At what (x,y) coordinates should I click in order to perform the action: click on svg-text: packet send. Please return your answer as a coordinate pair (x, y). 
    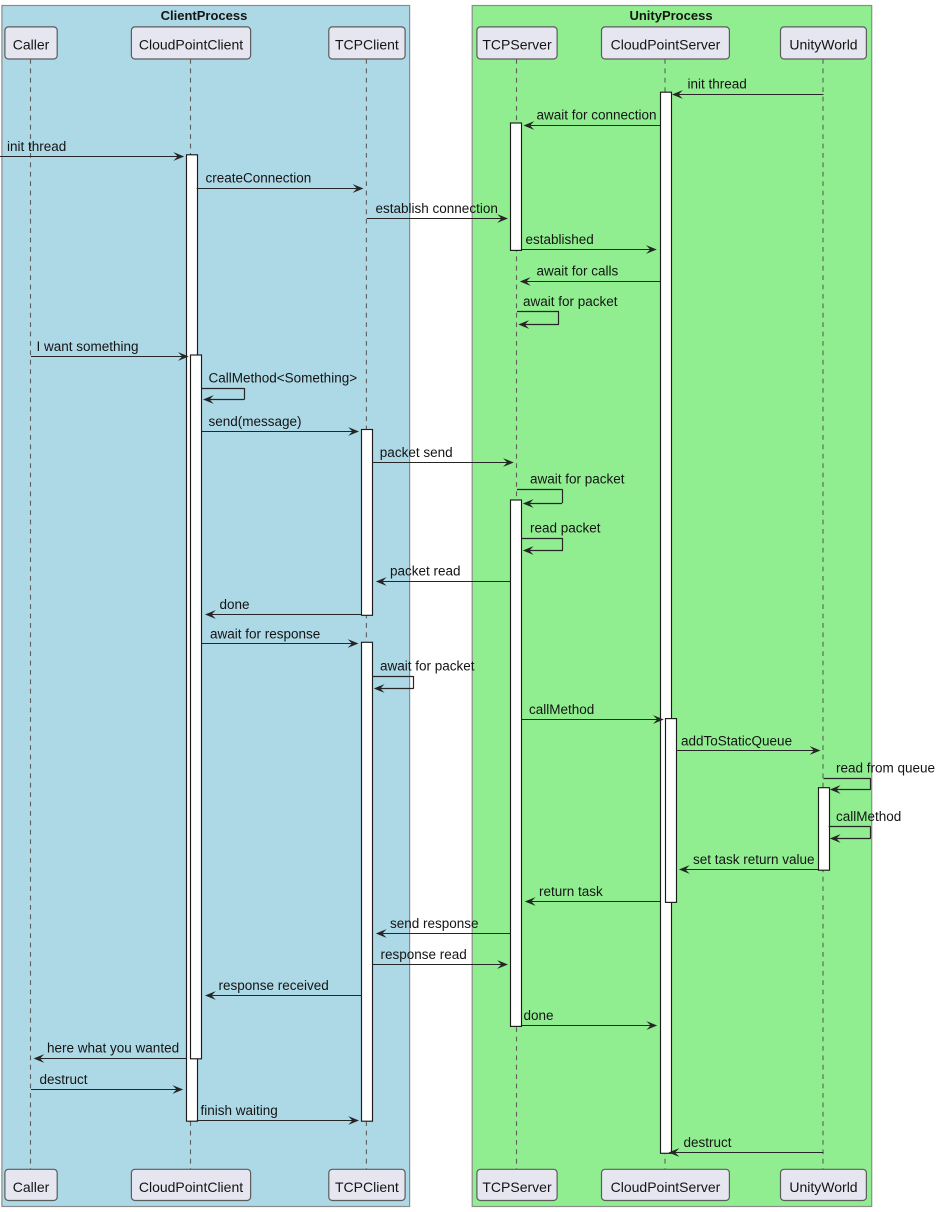
    Looking at the image, I should click on (416, 452).